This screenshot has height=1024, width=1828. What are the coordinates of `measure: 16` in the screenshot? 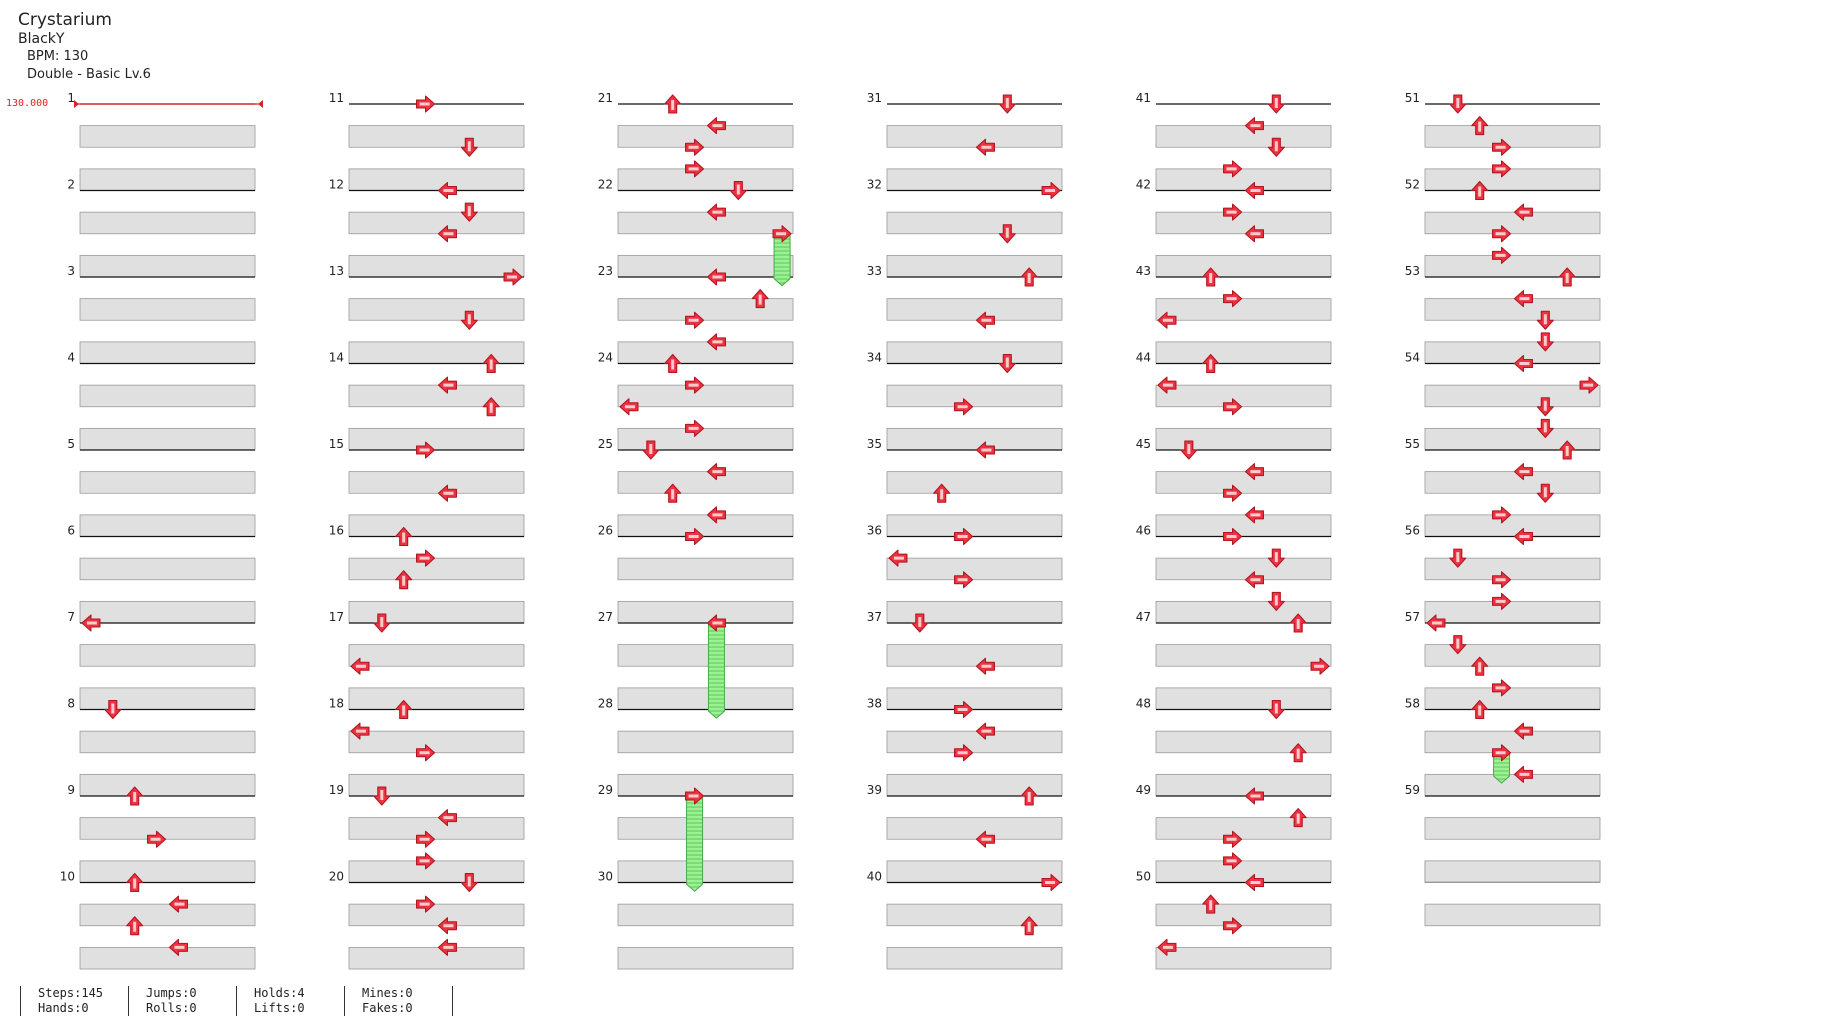 It's located at (427, 574).